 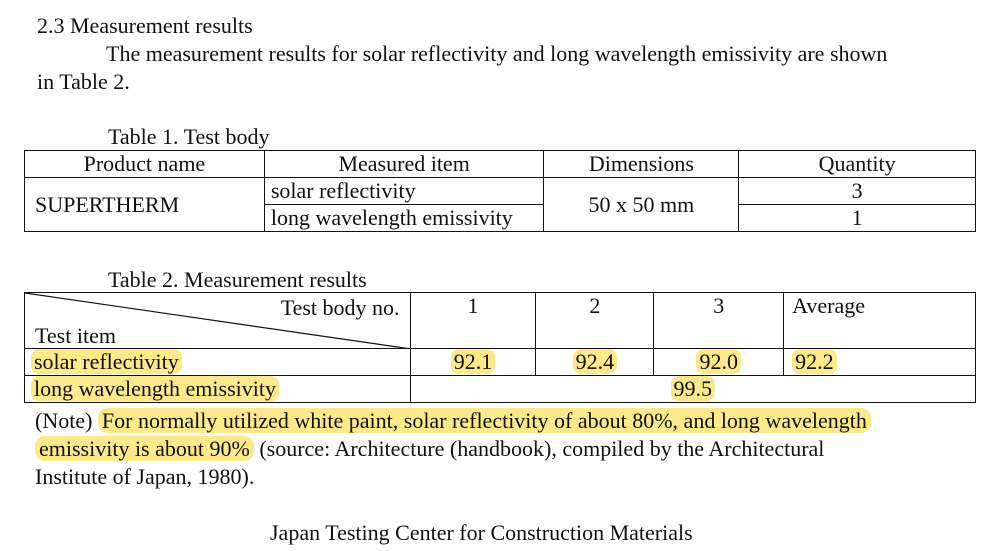 I want to click on table2-corner-cell: Test body no. Test item, so click(x=217, y=320).